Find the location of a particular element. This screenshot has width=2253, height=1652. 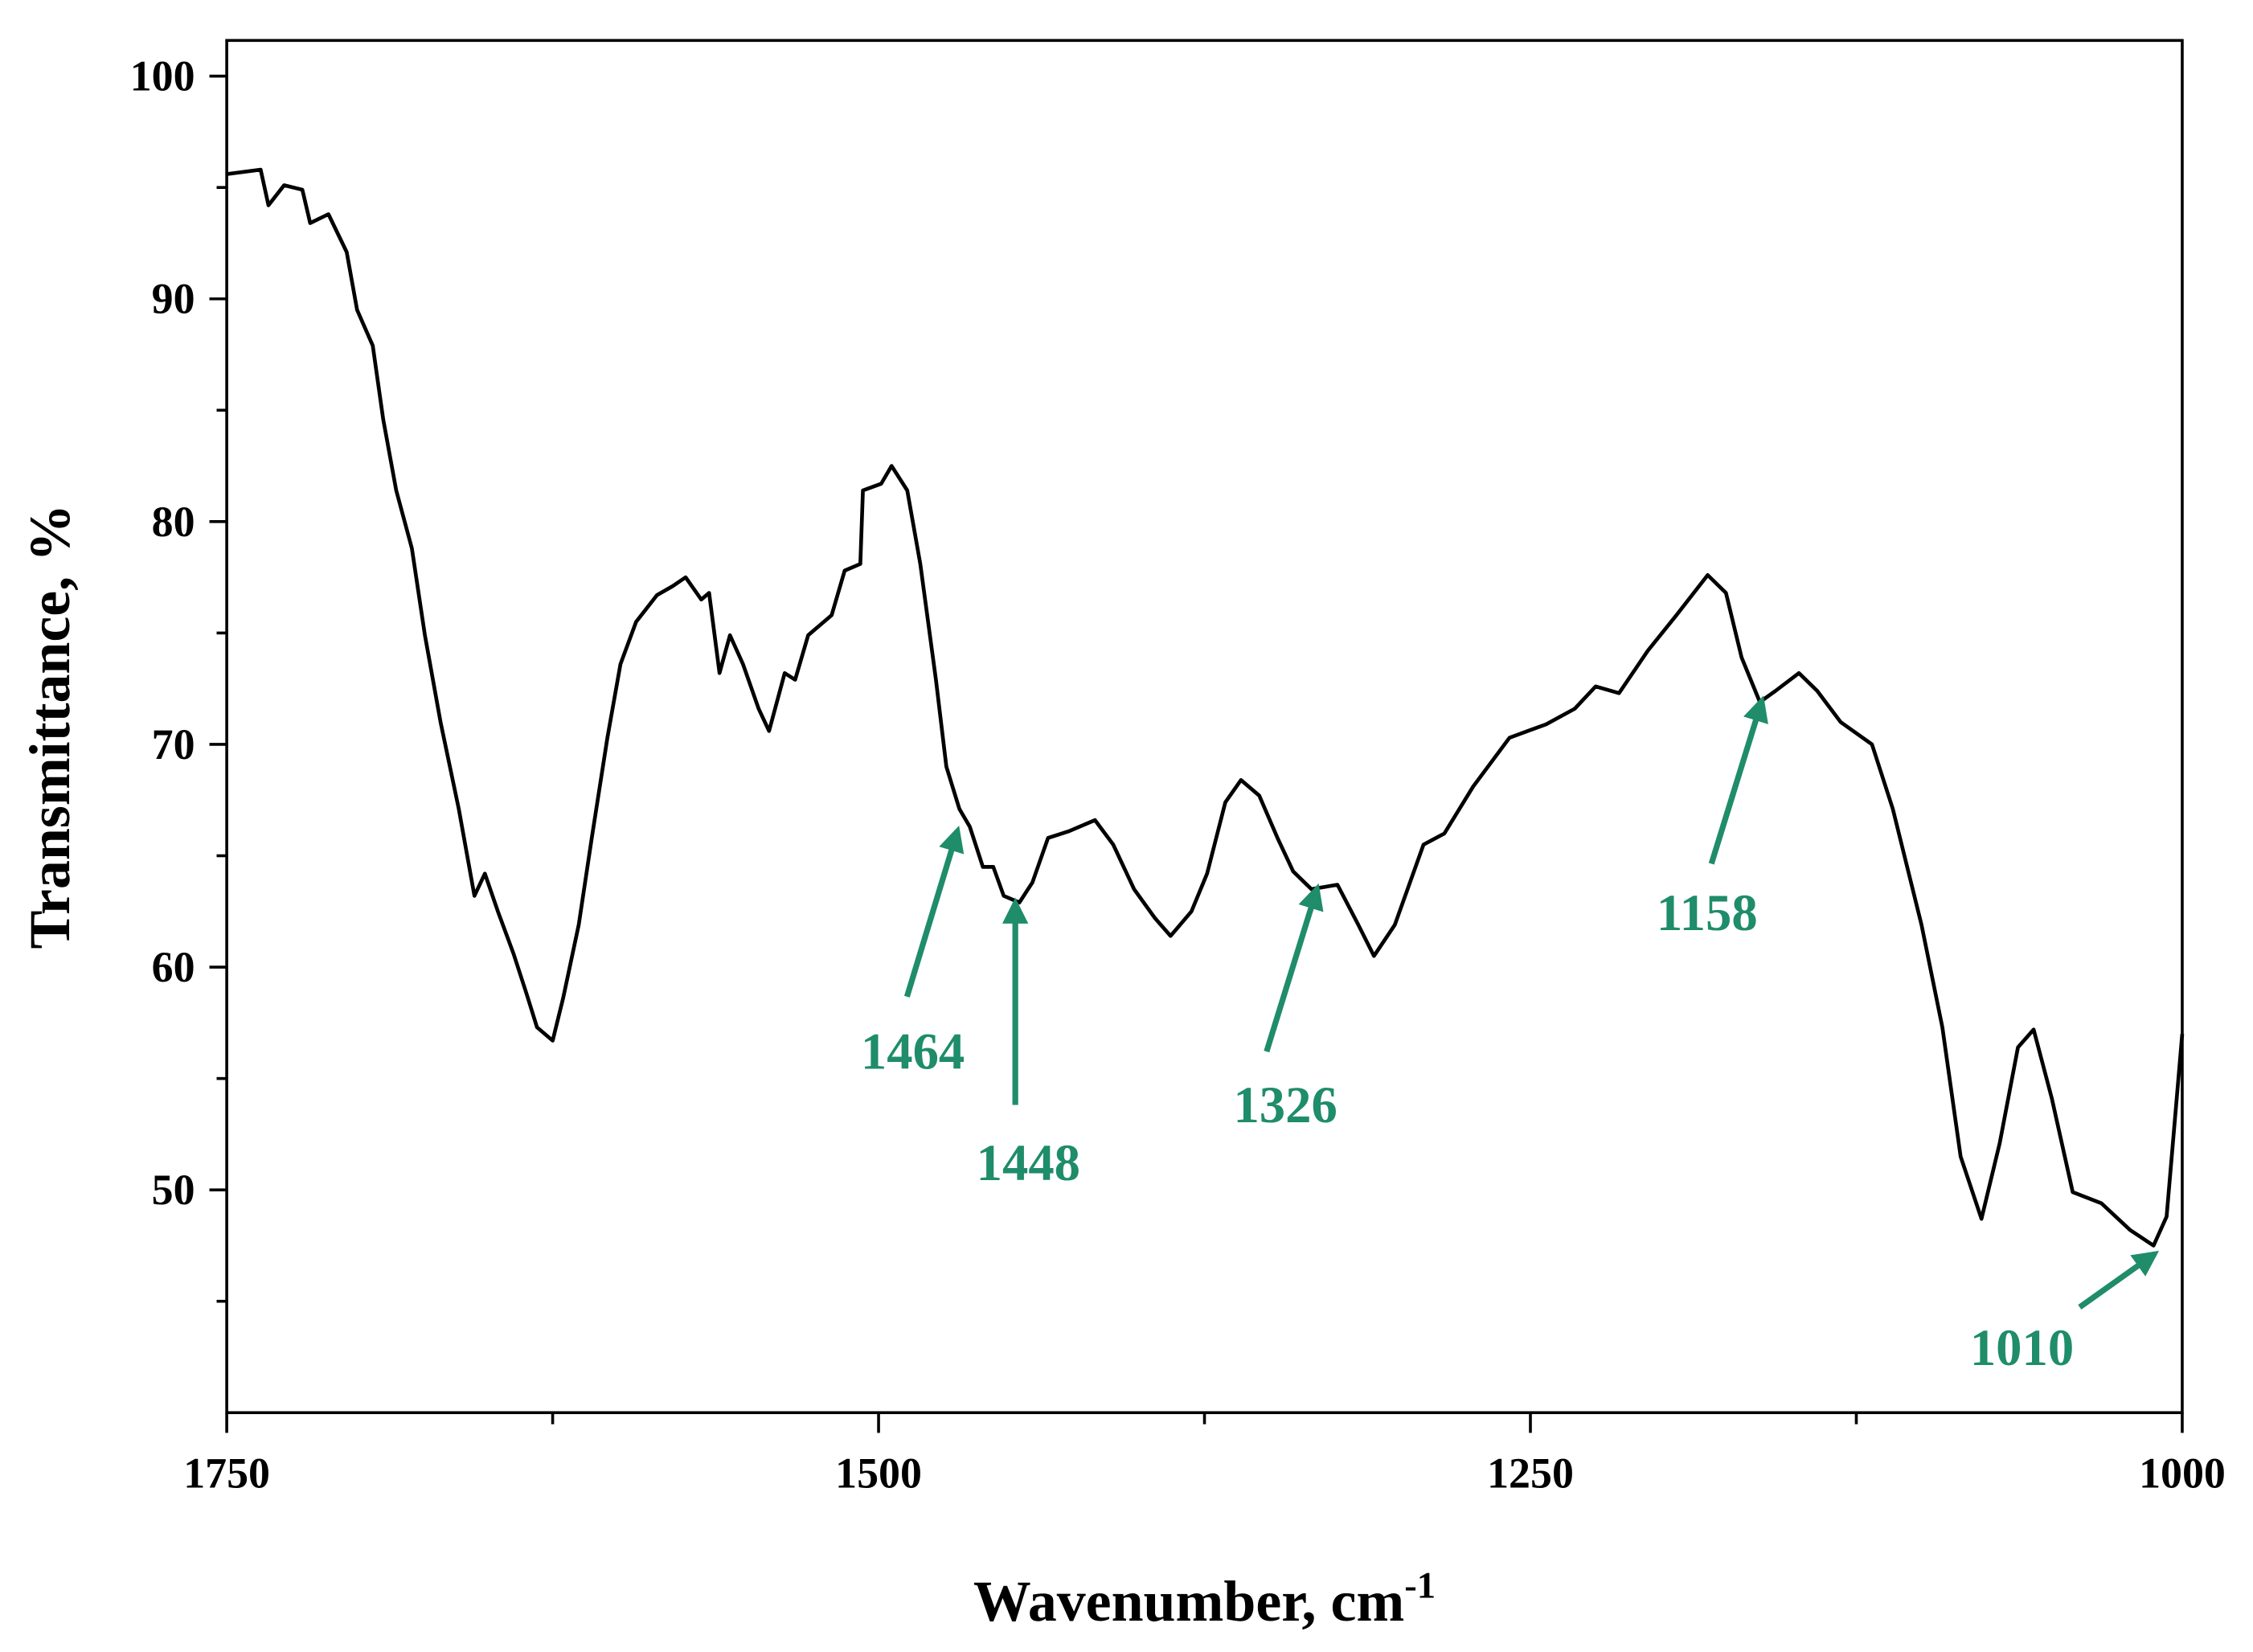

y-tick-label: 70 is located at coordinates (173, 744).